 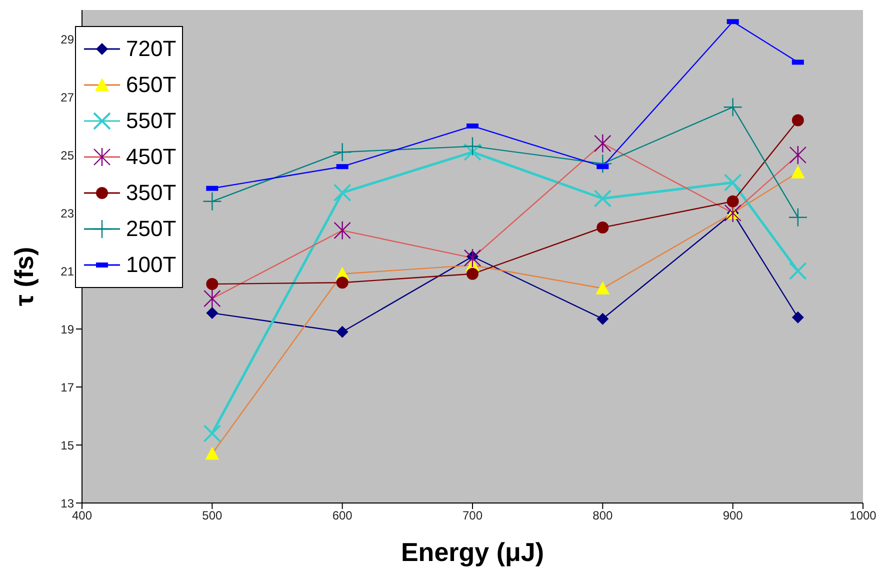 What do you see at coordinates (67, 97) in the screenshot?
I see `y-tick-label: 27` at bounding box center [67, 97].